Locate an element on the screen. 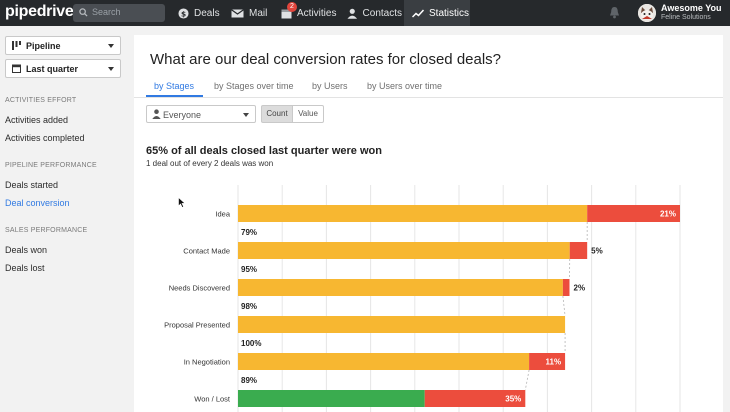 The width and height of the screenshot is (730, 412). sidebar-item-deal-conversion: Deal conversion is located at coordinates (37, 203).